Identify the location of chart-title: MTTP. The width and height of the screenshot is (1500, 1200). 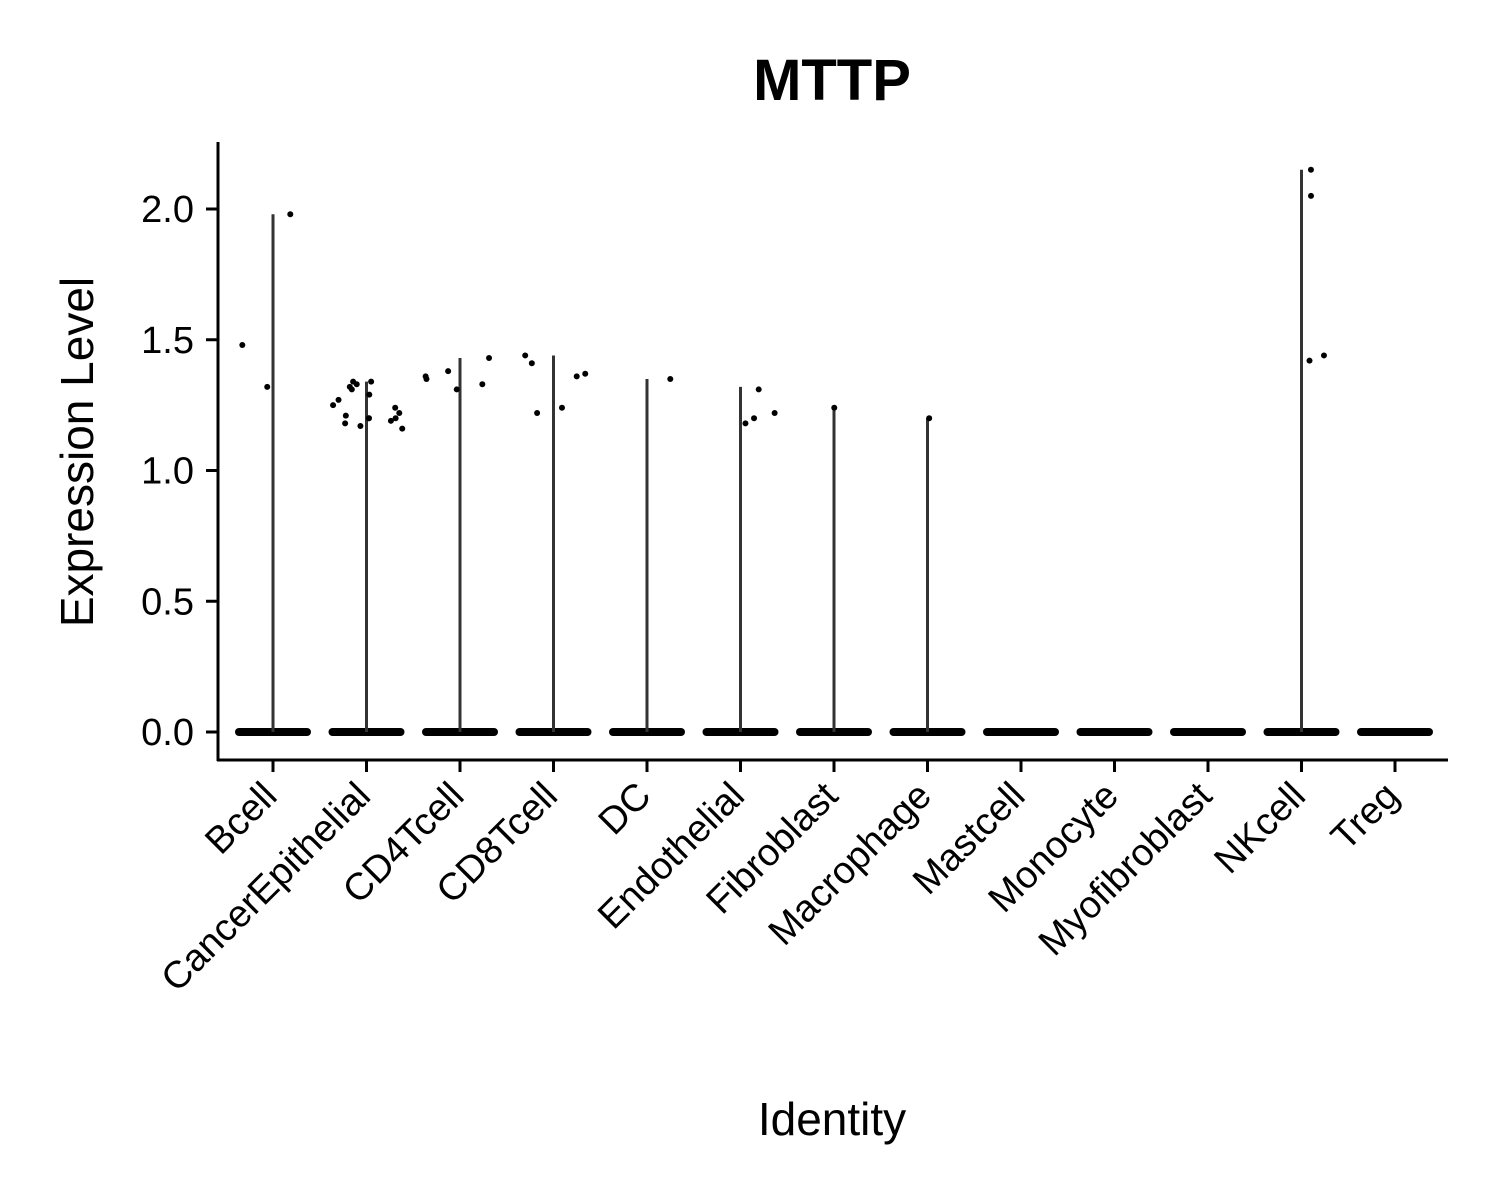
(832, 80).